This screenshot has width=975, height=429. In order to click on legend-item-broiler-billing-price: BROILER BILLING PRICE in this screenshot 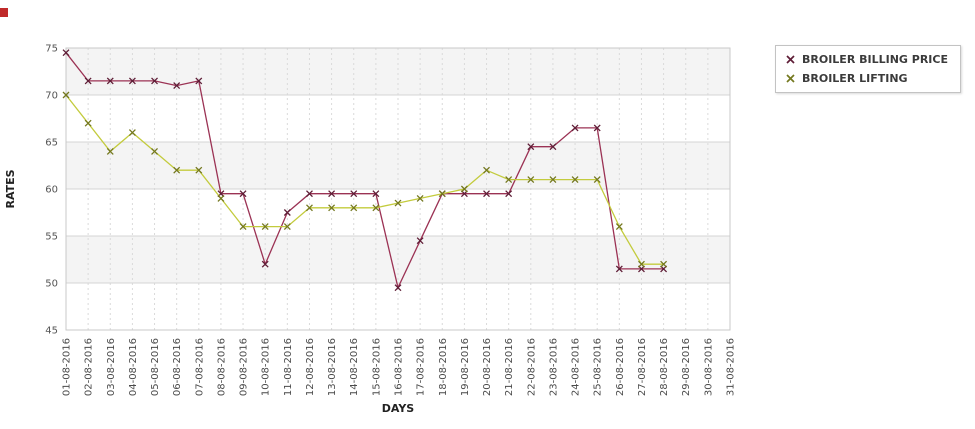, I will do `click(866, 59)`.